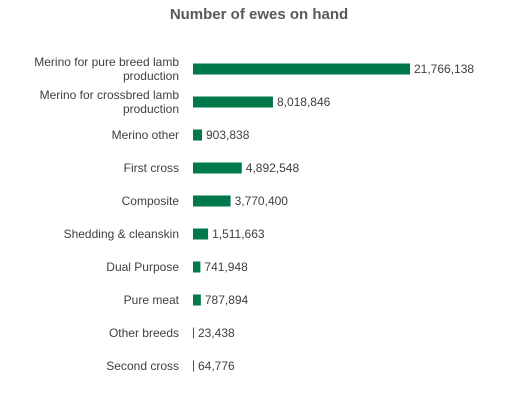 The height and width of the screenshot is (412, 518). What do you see at coordinates (216, 333) in the screenshot?
I see `data-label: 23,438` at bounding box center [216, 333].